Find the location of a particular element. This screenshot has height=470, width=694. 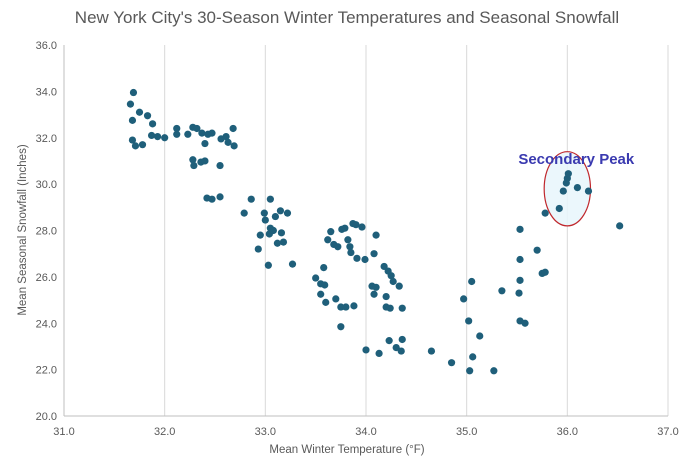

secondary-peak-label: Secondary Peak is located at coordinates (576, 159).